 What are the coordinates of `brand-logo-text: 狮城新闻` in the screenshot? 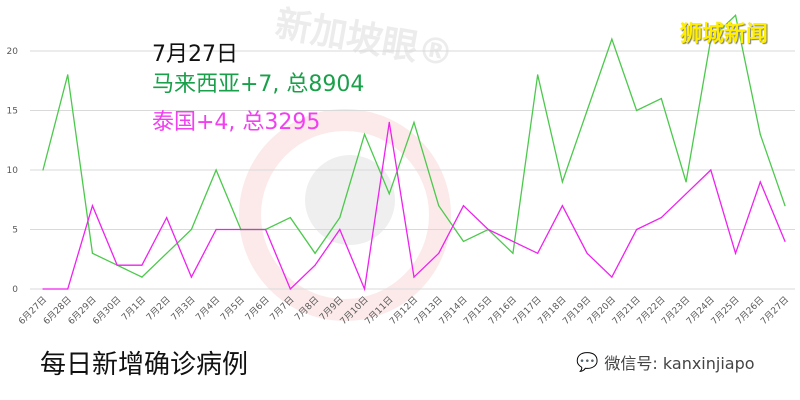 It's located at (724, 34).